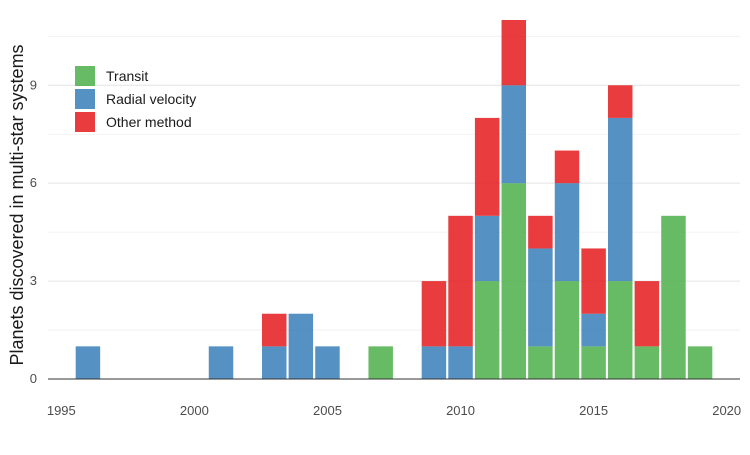  I want to click on bar-radial-velocity-2001, so click(221, 362).